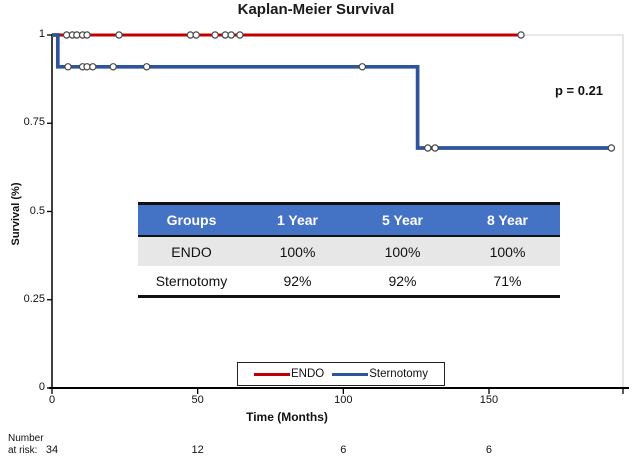  I want to click on y-tick-label: 0.75, so click(34, 122).